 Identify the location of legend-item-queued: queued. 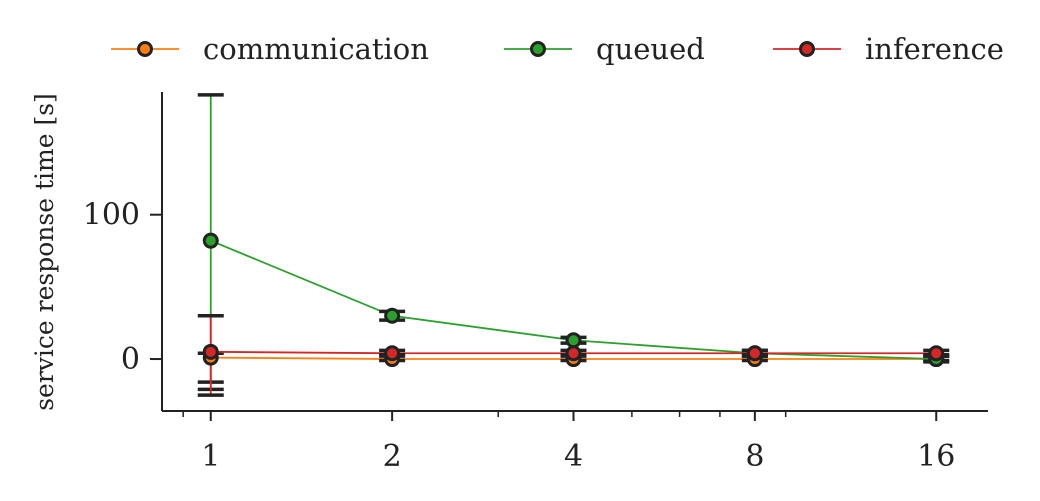
(604, 49).